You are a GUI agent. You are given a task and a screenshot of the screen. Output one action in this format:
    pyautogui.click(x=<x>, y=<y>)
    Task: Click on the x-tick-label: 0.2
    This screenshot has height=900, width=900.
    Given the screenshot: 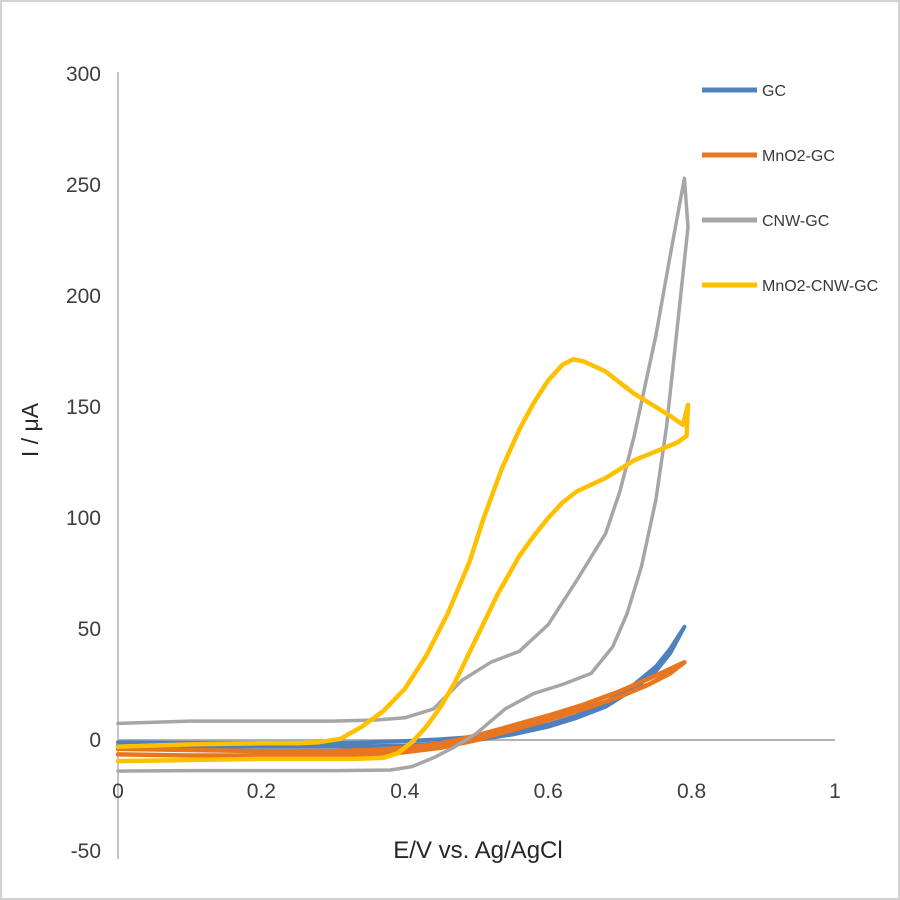 What is the action you would take?
    pyautogui.click(x=261, y=791)
    